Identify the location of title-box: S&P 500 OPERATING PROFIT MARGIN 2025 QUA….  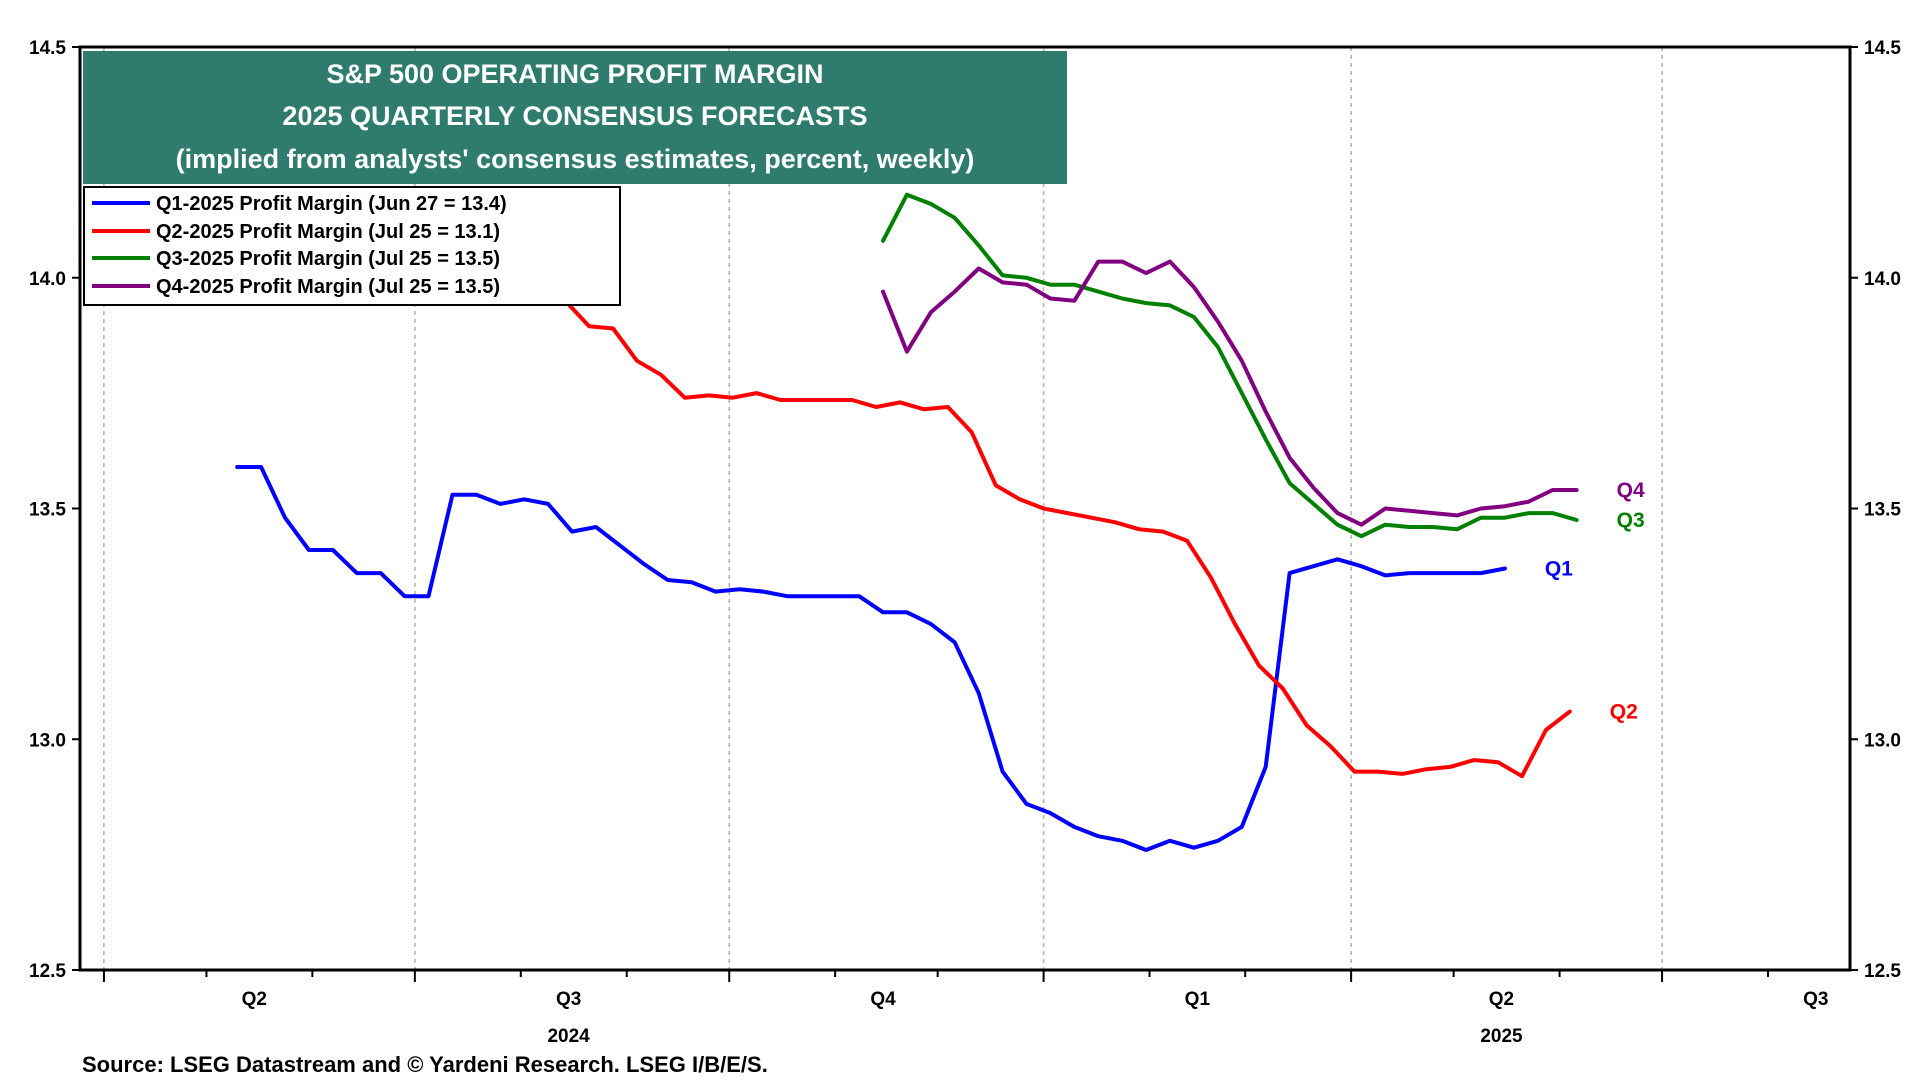
(575, 117).